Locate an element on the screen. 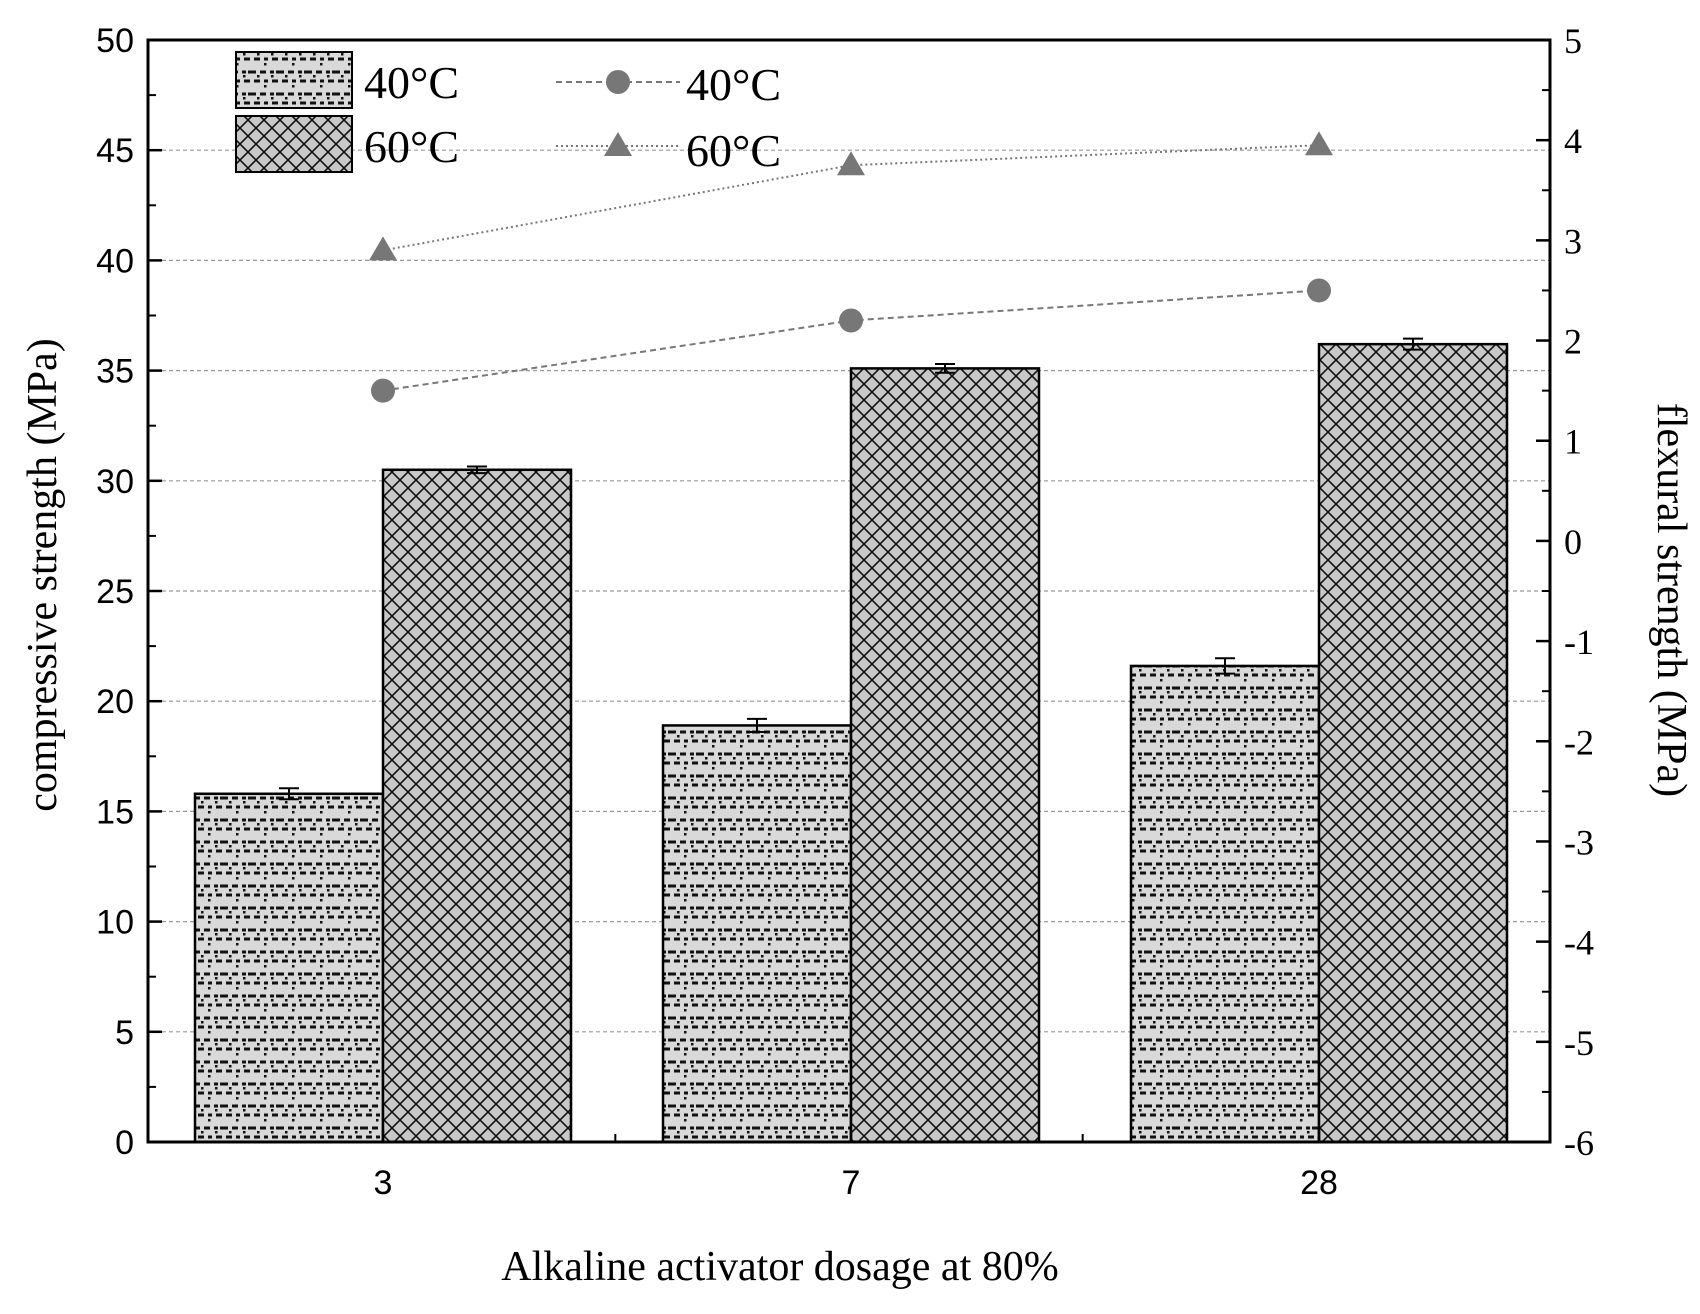 Image resolution: width=1700 pixels, height=1314 pixels. left-tick-label: 35 is located at coordinates (115, 372).